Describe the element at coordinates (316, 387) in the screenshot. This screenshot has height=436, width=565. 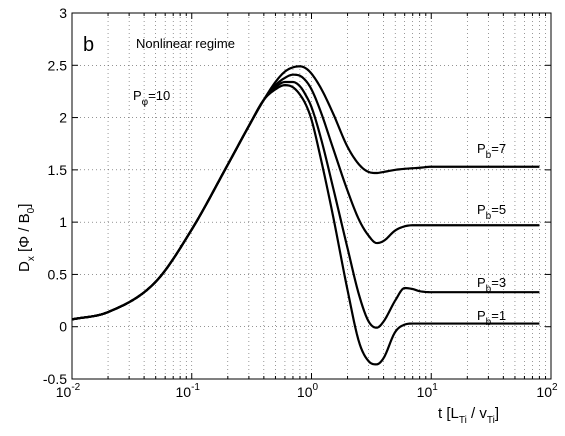
I see `x-tick-label-exponent: 0` at that location.